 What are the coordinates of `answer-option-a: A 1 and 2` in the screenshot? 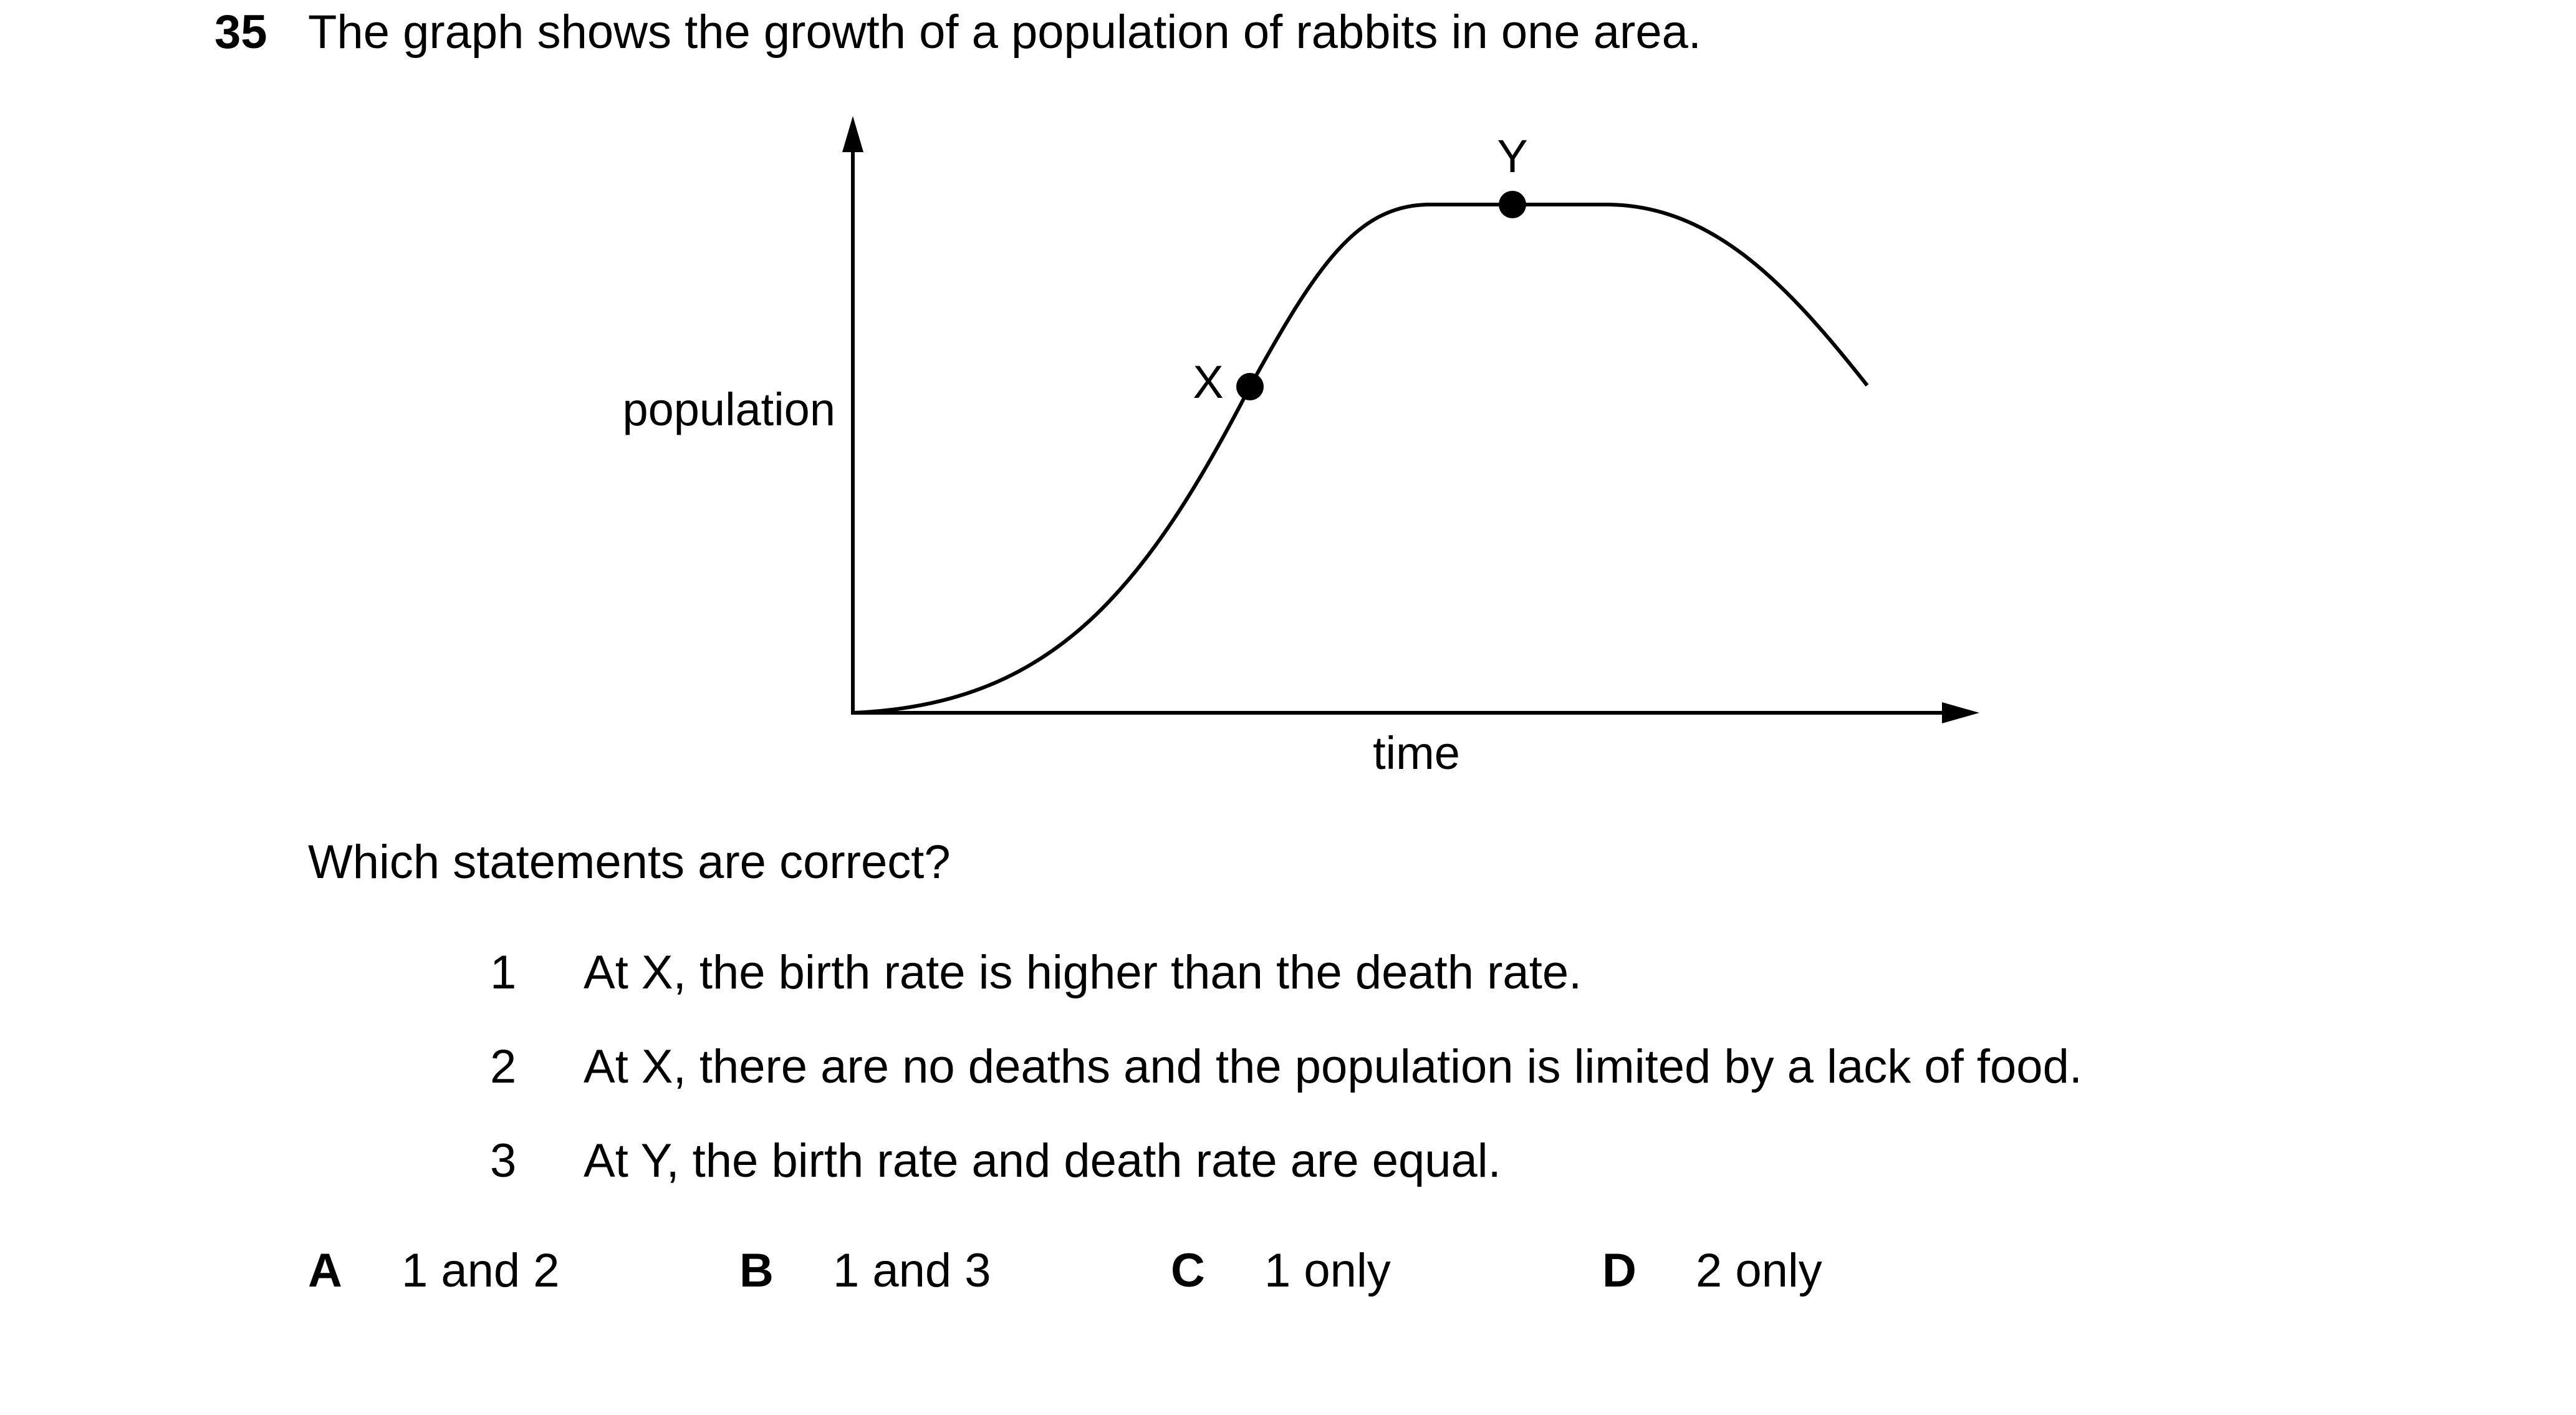 It's located at (434, 1271).